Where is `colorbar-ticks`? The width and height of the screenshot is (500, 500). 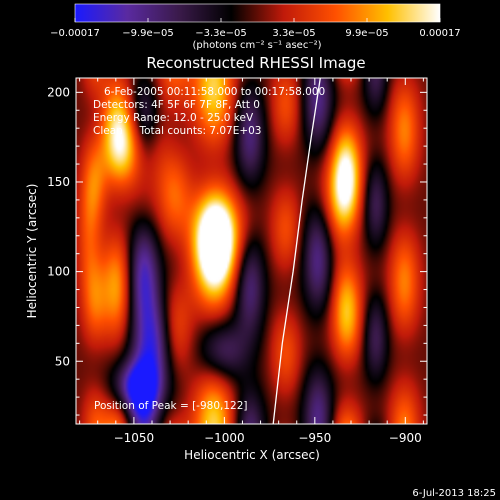 colorbar-ticks is located at coordinates (257, 20).